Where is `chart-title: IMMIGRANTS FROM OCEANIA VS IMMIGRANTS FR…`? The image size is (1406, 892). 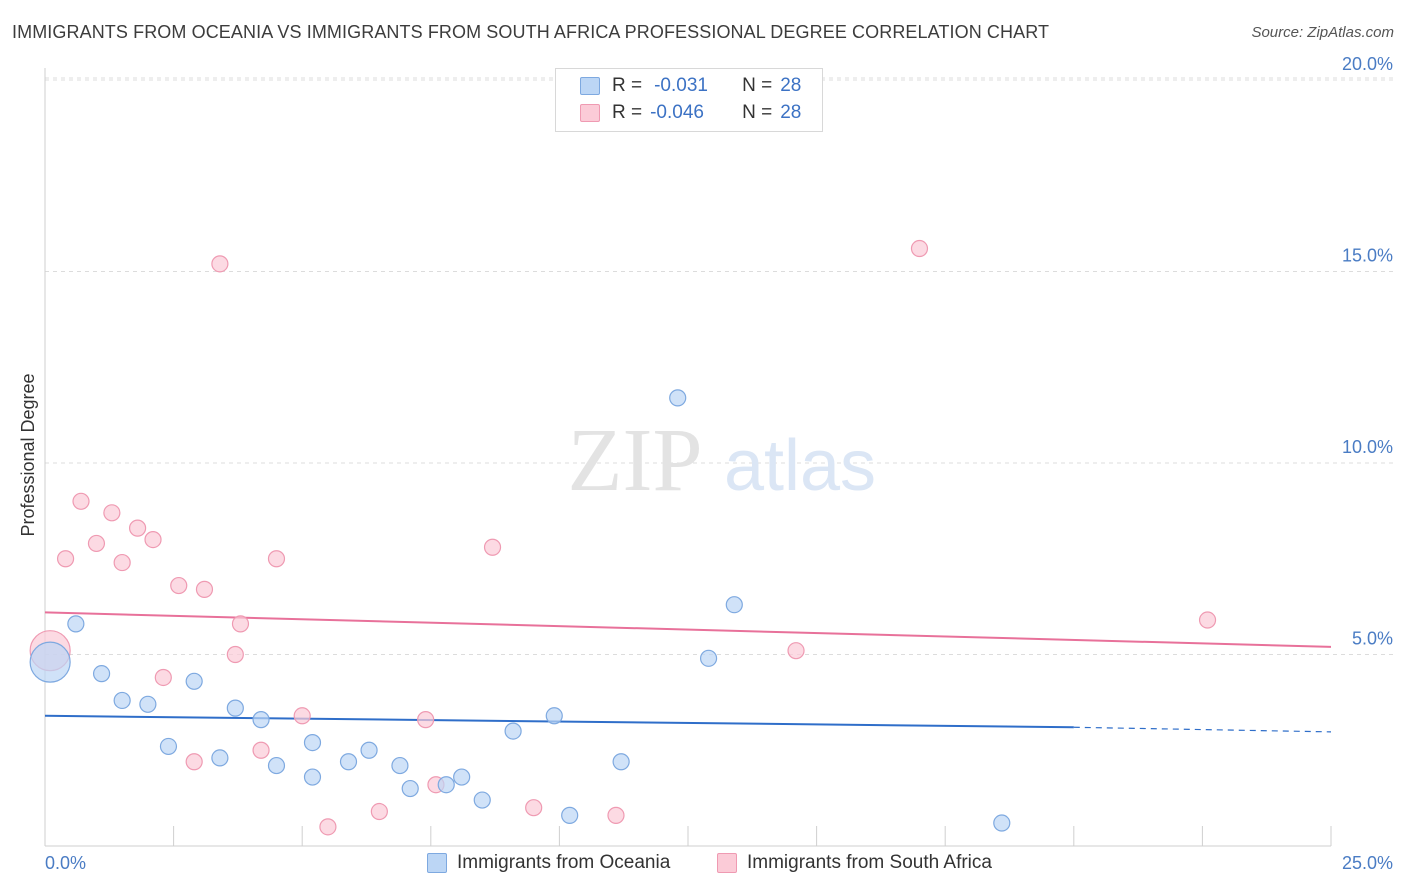 chart-title: IMMIGRANTS FROM OCEANIA VS IMMIGRANTS FR… is located at coordinates (531, 32).